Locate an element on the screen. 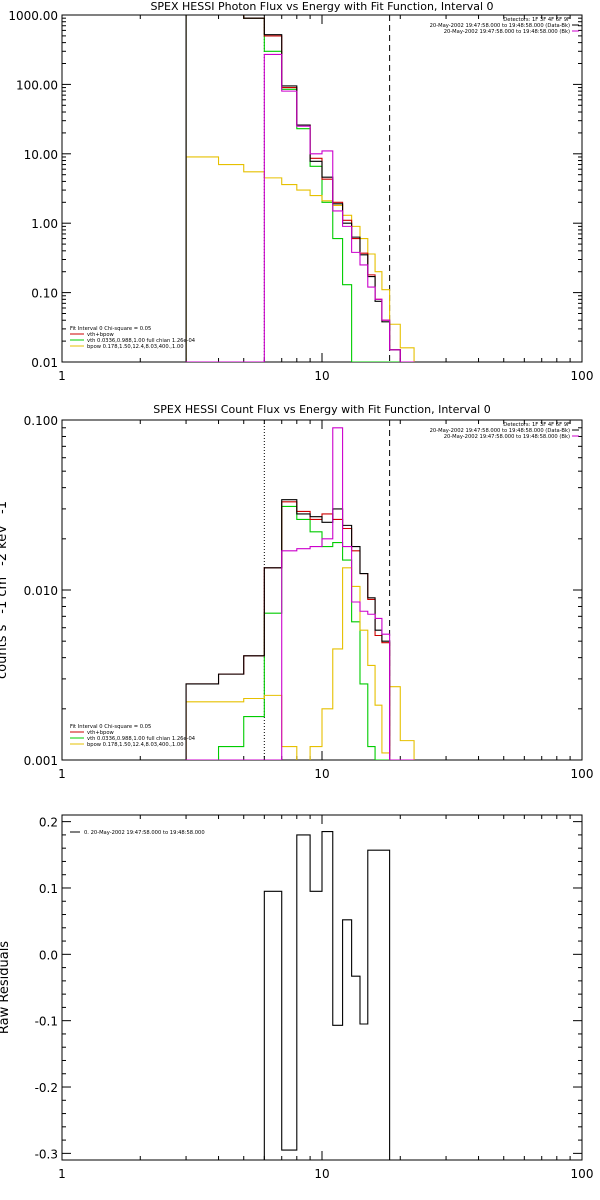  y-tick-label: -0.3 is located at coordinates (46, 1154).